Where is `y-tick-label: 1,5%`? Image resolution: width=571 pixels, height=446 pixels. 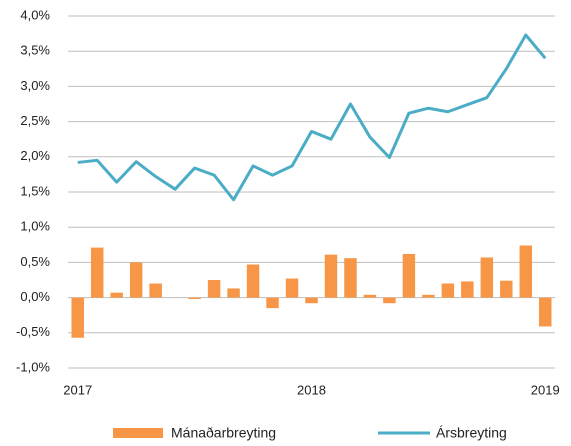
y-tick-label: 1,5% is located at coordinates (35, 190).